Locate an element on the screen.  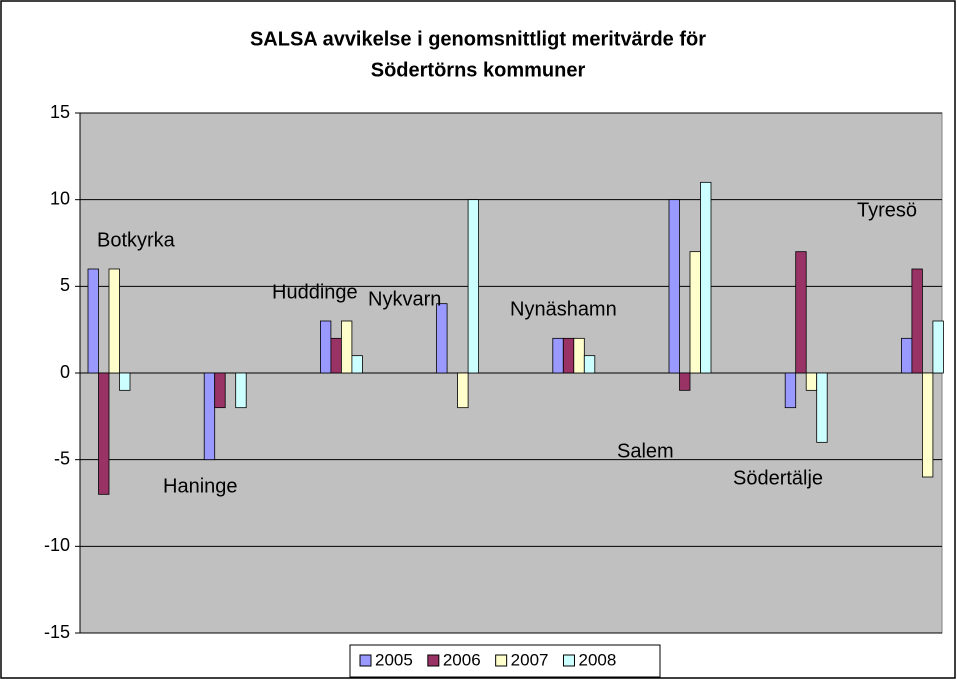
category-label: Botkyrka is located at coordinates (136, 240).